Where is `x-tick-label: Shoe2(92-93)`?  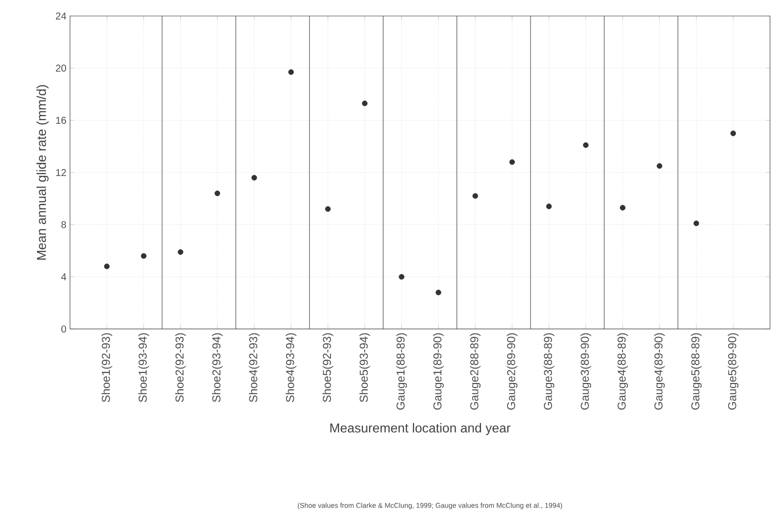 x-tick-label: Shoe2(92-93) is located at coordinates (180, 367).